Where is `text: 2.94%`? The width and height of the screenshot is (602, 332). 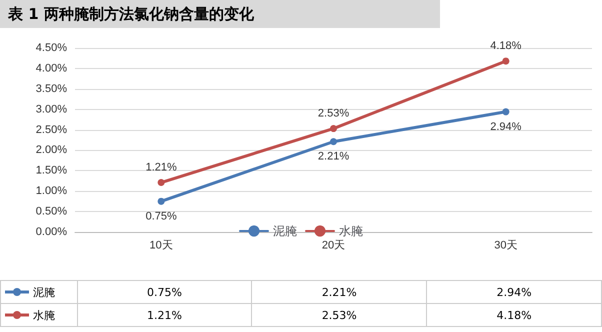
text: 2.94% is located at coordinates (506, 126).